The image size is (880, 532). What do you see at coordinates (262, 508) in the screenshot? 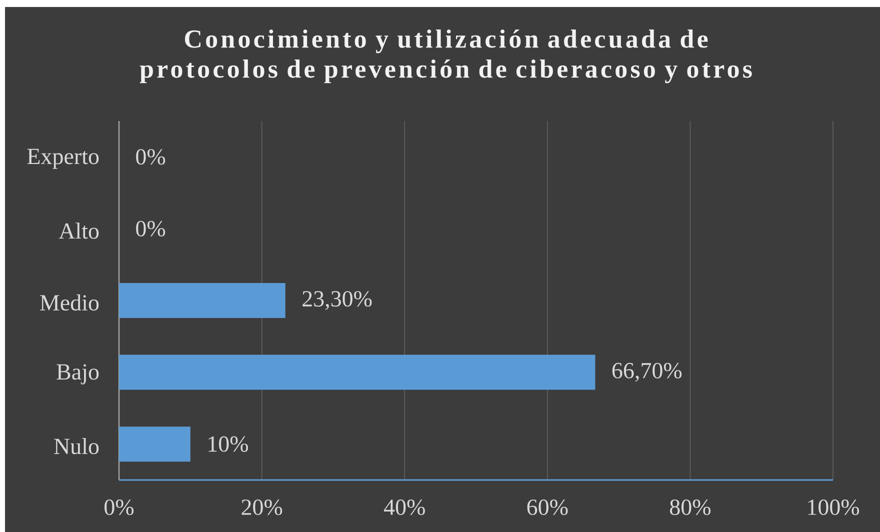
I see `x-tick-label: 20%` at bounding box center [262, 508].